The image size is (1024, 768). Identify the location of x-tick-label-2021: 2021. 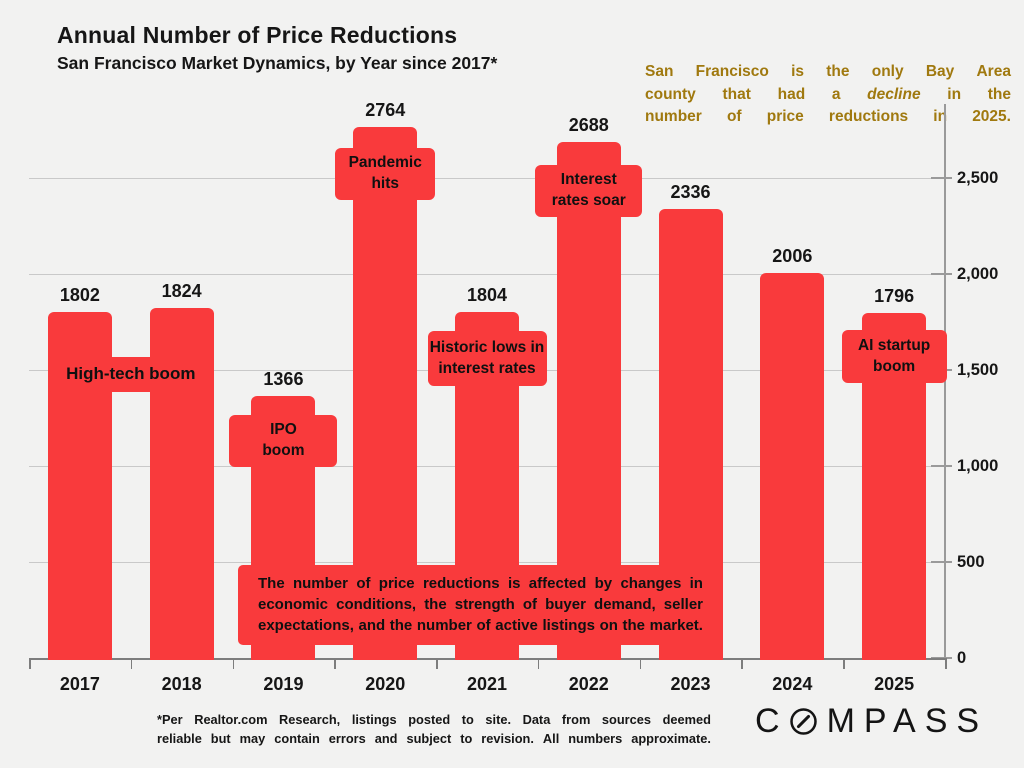
(487, 684).